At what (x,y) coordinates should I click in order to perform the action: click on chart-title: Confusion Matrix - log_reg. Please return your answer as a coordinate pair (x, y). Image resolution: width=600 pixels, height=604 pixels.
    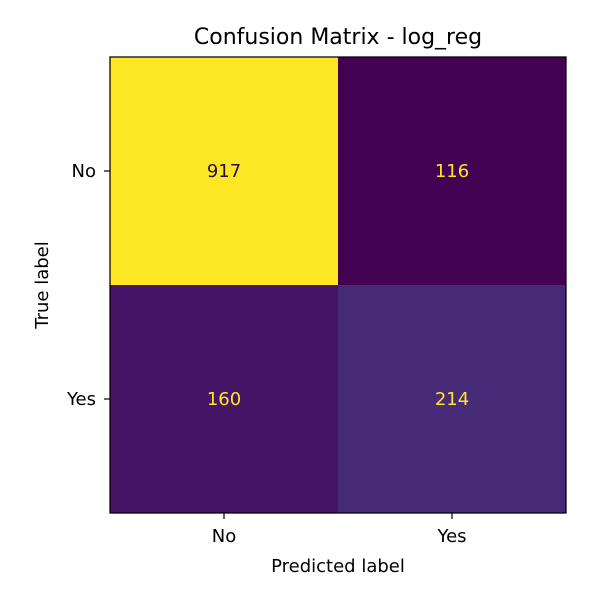
    Looking at the image, I should click on (338, 37).